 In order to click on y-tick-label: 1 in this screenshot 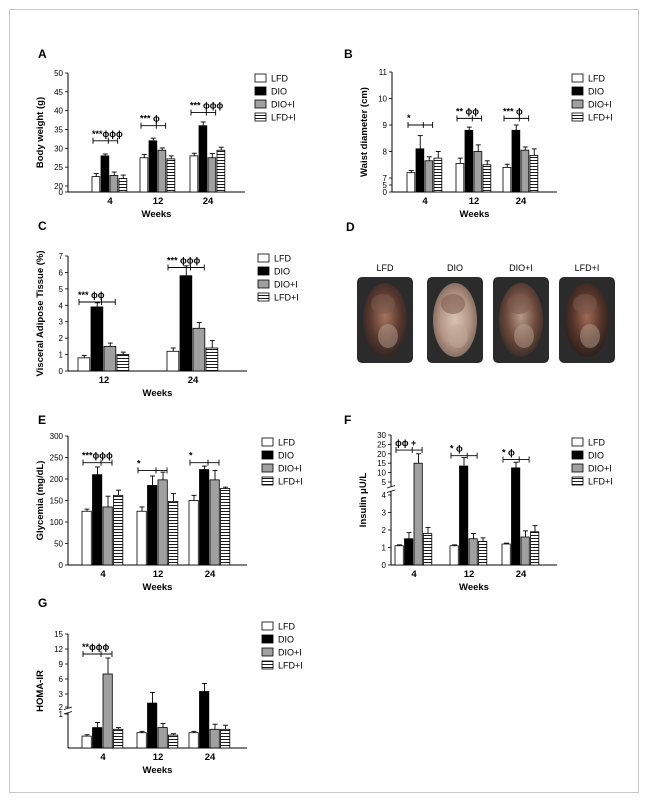, I will do `click(384, 548)`.